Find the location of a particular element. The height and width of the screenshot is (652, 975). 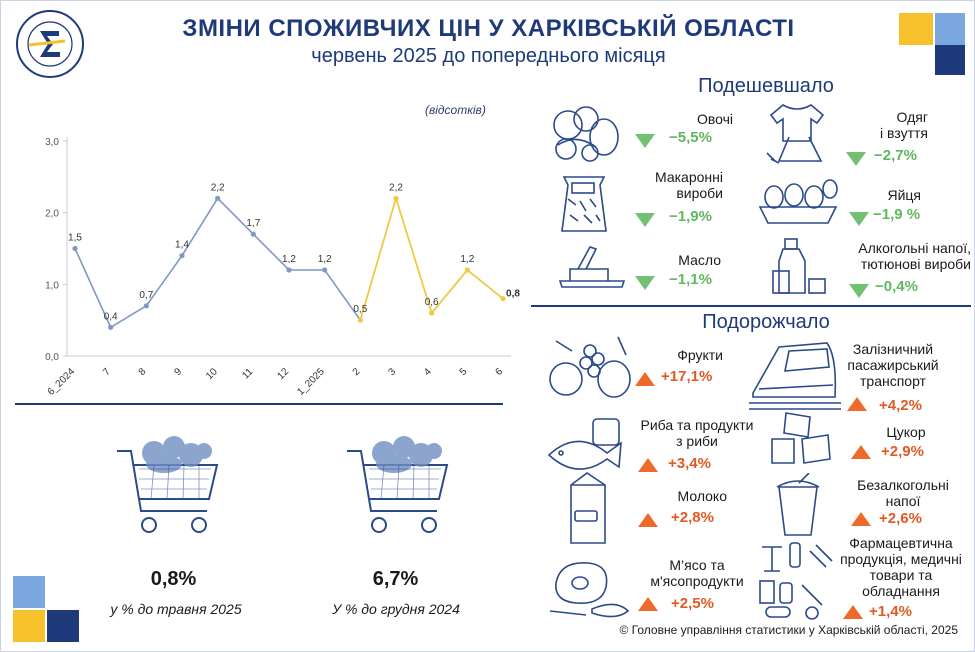

data-label: 0,8 is located at coordinates (513, 294).